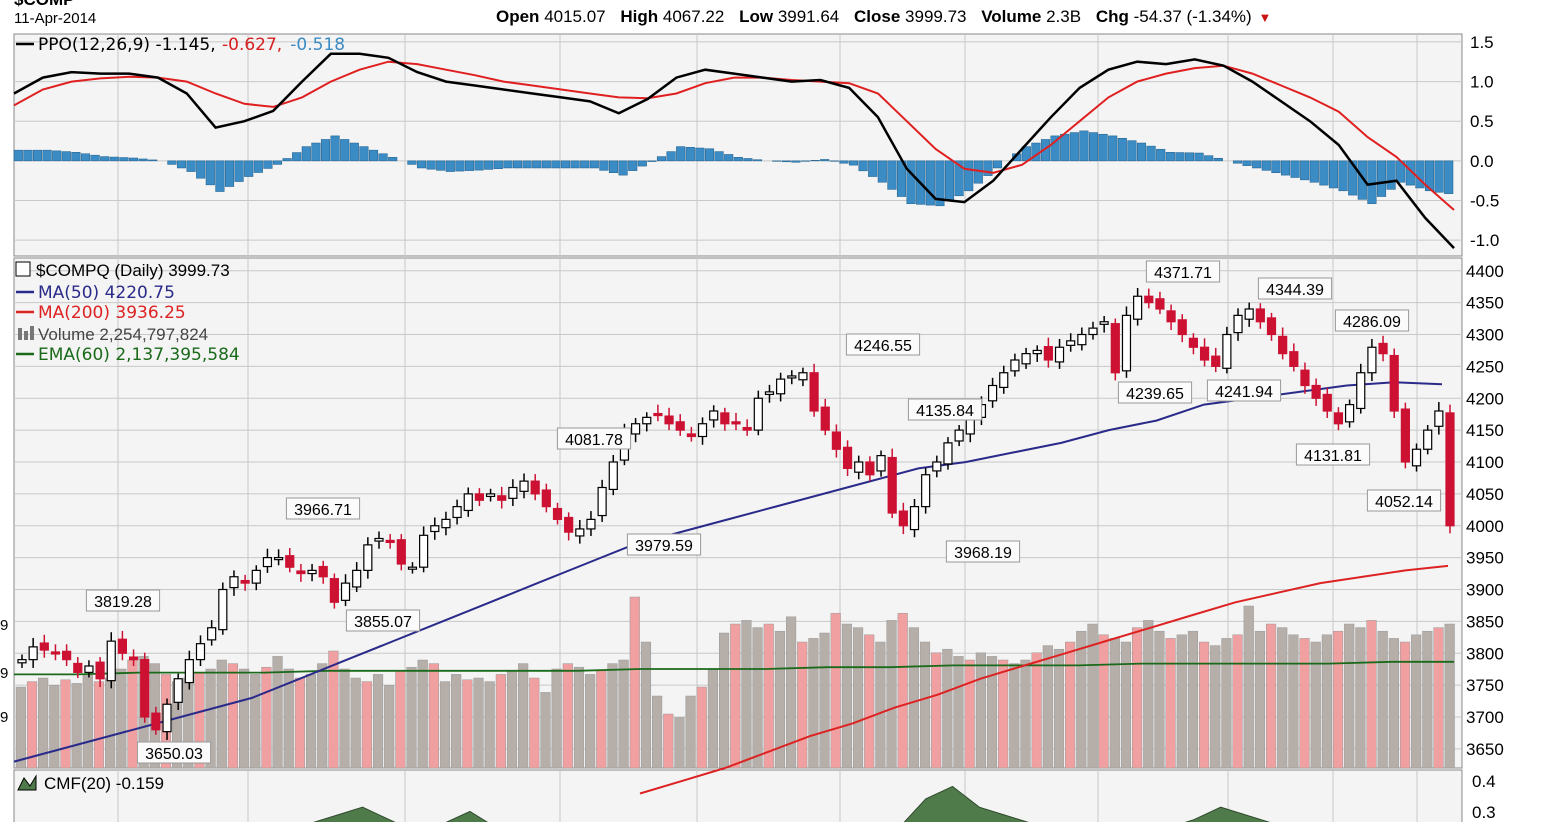  Describe the element at coordinates (174, 754) in the screenshot. I see `annotation-label: 3650.03` at that location.